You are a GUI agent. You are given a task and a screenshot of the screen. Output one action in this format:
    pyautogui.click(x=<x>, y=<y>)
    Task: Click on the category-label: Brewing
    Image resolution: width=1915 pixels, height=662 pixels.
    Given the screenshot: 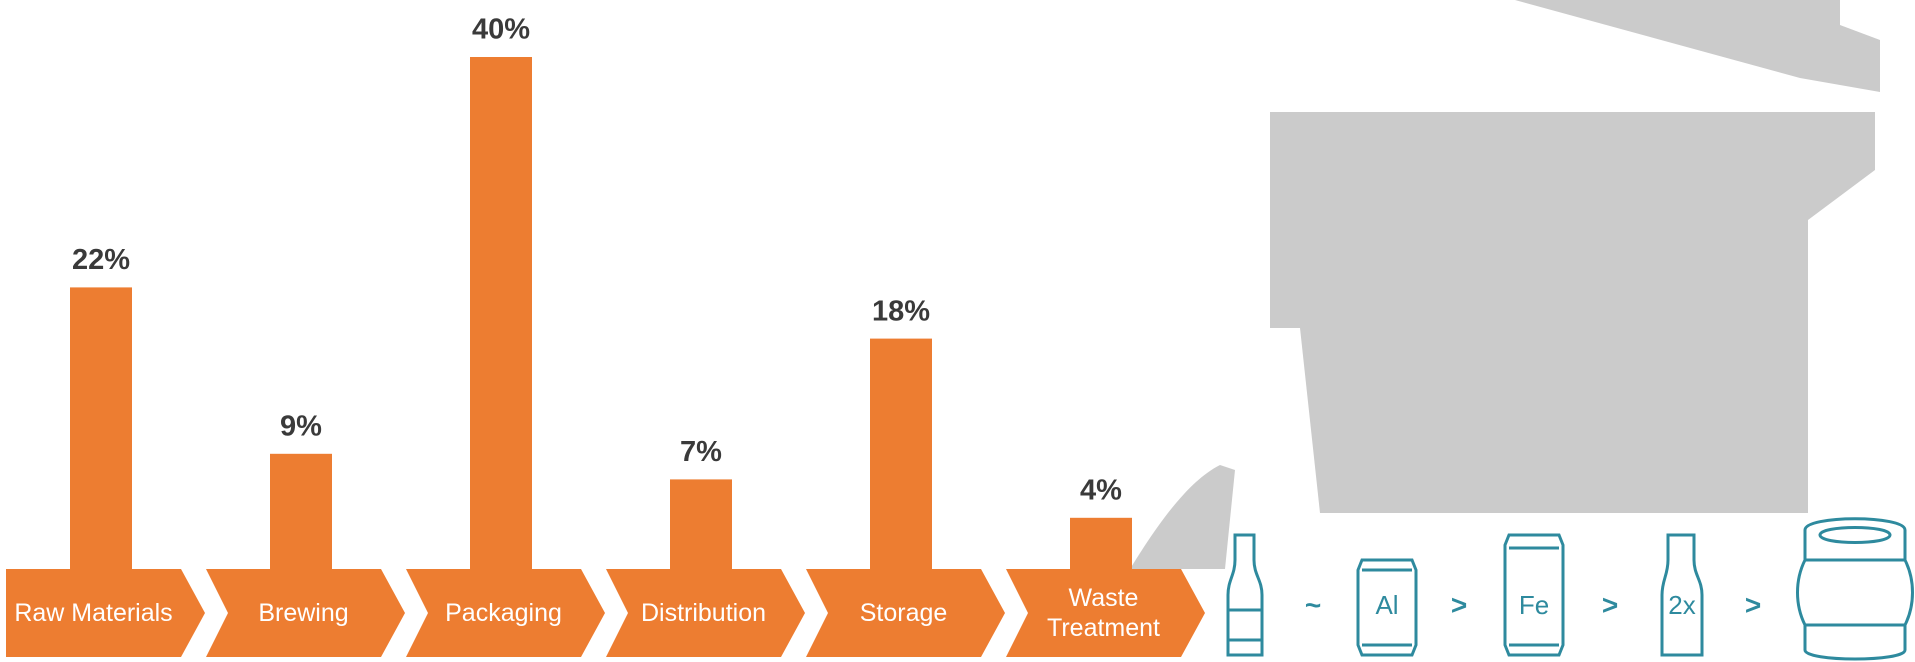 What is the action you would take?
    pyautogui.click(x=303, y=613)
    